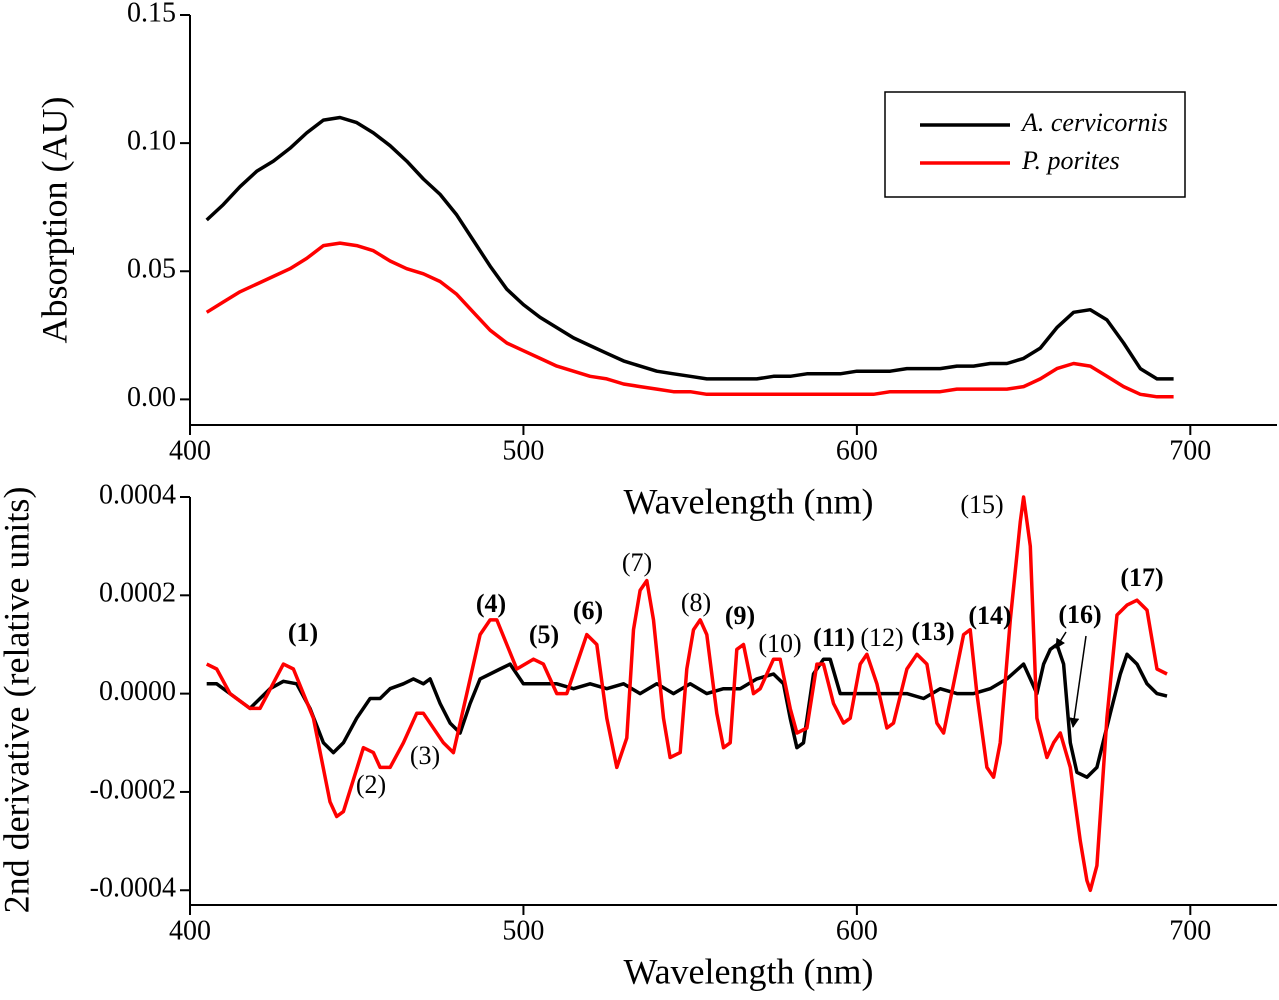  I want to click on annotation: (4), so click(491, 603).